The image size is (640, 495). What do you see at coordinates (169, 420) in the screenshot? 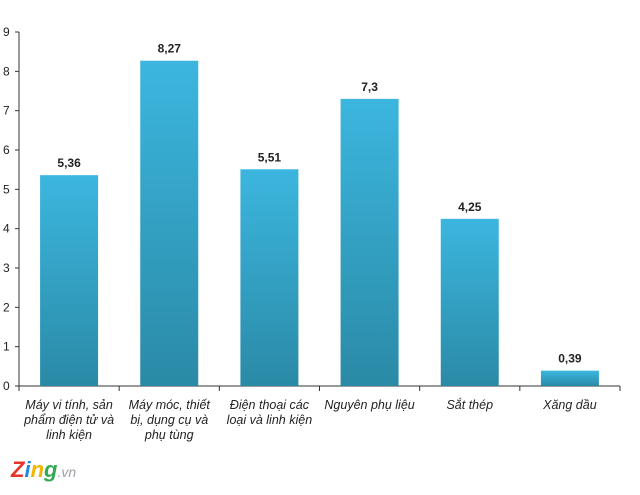
I see `category-label: Máy móc, thiết bị, dụng cụ và phụ tùng` at bounding box center [169, 420].